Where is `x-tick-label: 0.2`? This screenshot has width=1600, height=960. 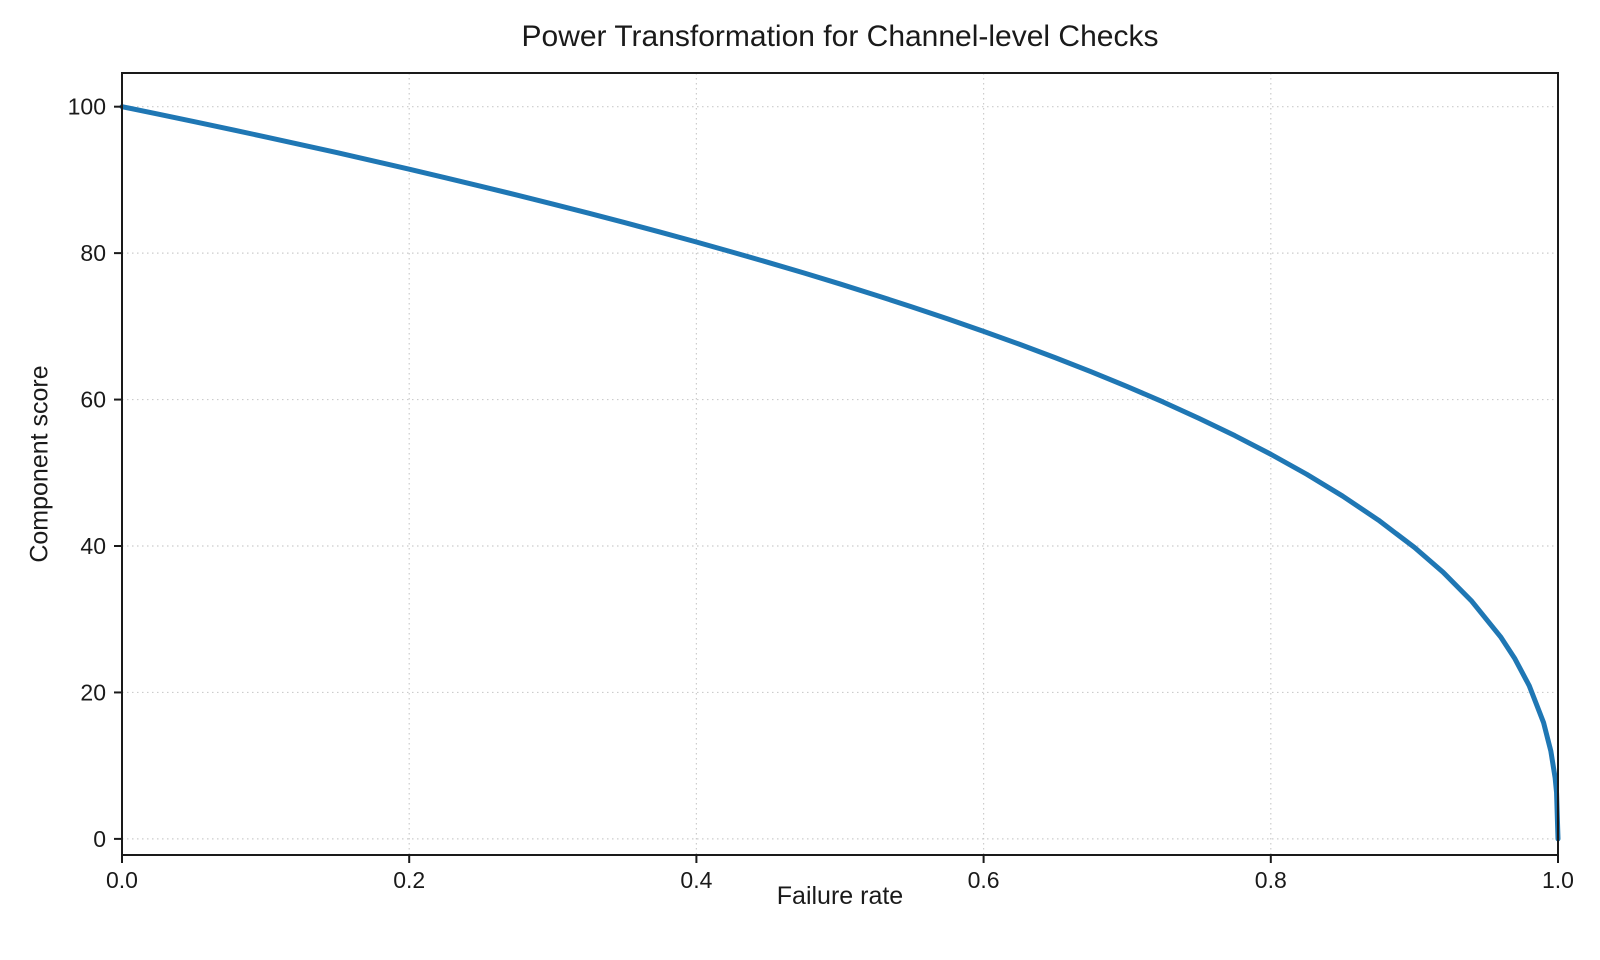
x-tick-label: 0.2 is located at coordinates (409, 880).